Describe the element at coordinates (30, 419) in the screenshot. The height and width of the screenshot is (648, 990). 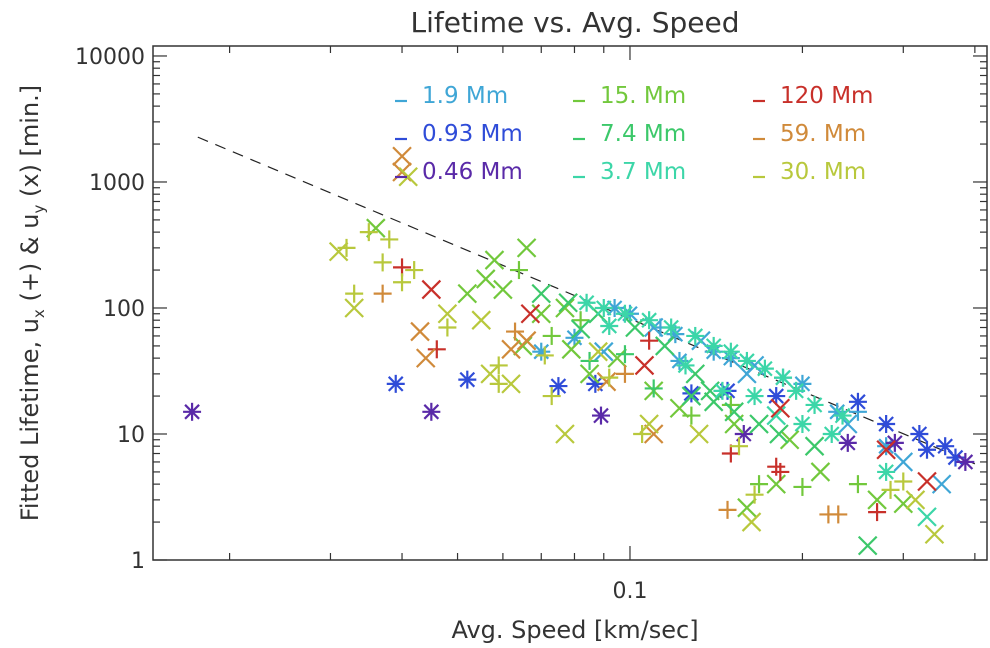
I see `y-axis-label-part-a: Fitted Lifetime, u` at that location.